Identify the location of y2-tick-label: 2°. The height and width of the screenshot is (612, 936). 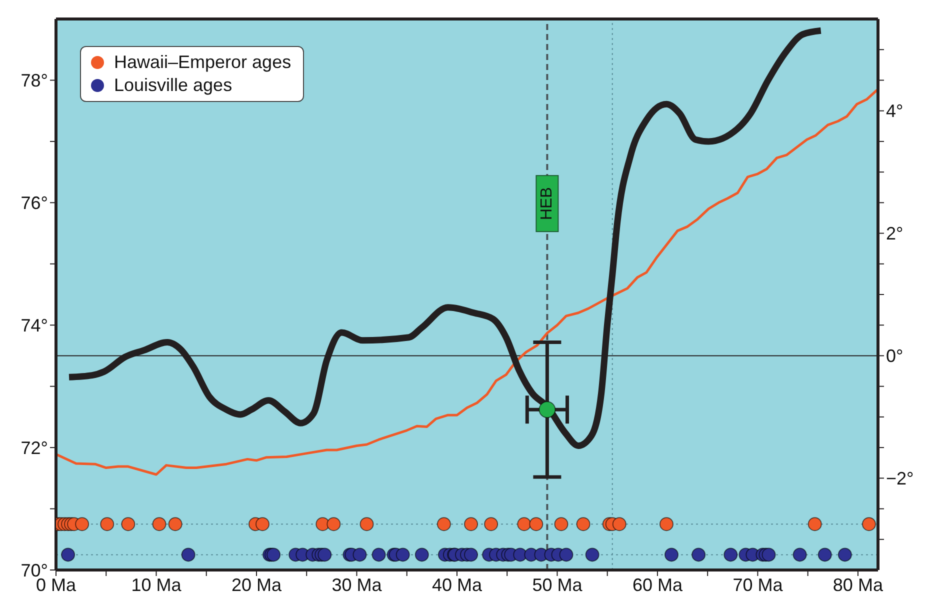
(895, 234).